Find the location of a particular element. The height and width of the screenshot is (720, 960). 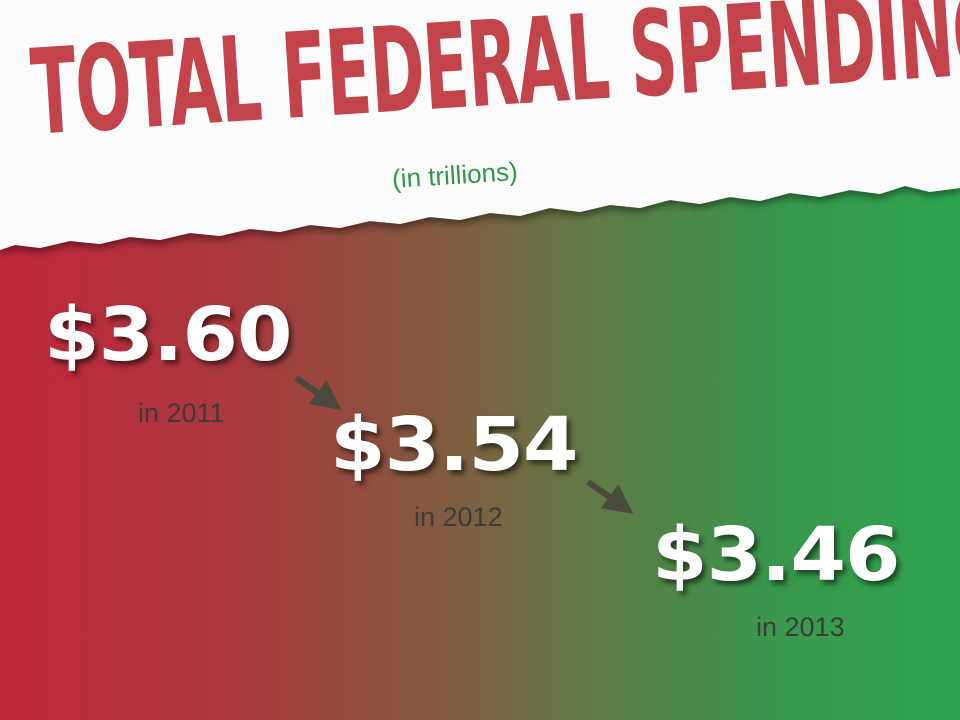

year: in 2013 is located at coordinates (800, 627).